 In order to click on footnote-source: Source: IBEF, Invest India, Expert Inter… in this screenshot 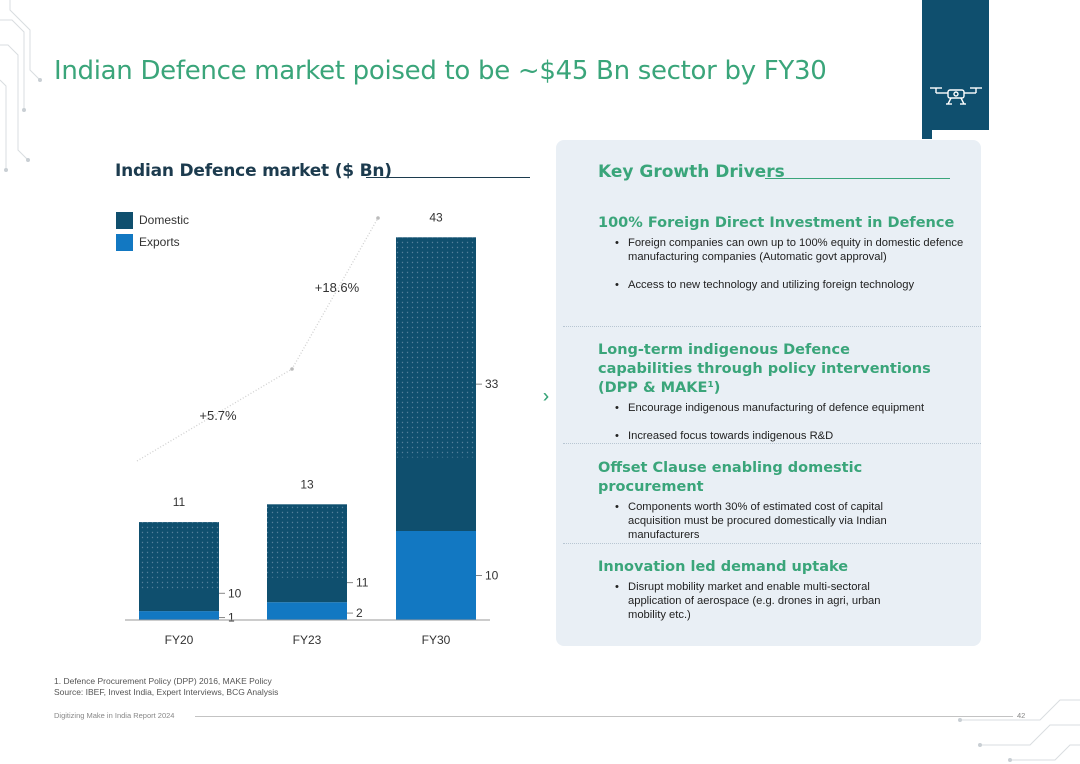, I will do `click(166, 692)`.